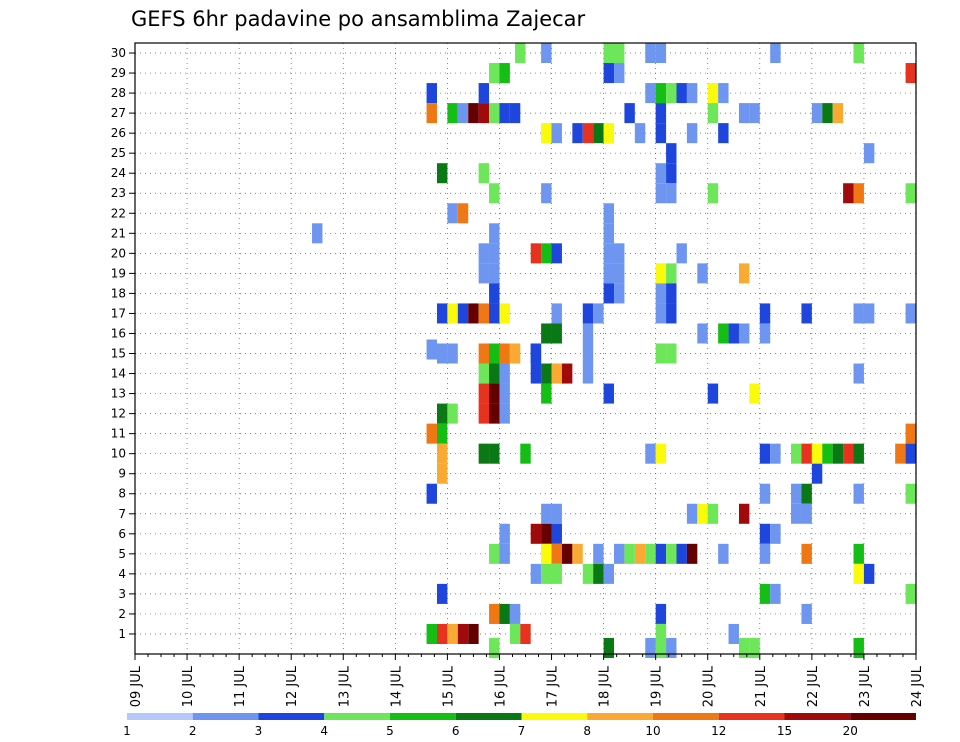 Image resolution: width=960 pixels, height=742 pixels. I want to click on x-tick-label: 23 JUL, so click(865, 686).